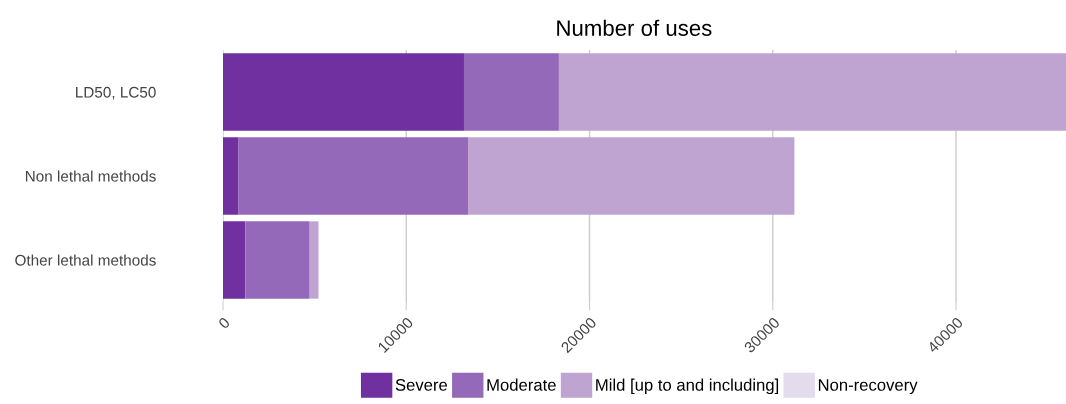 This screenshot has height=404, width=1066. Describe the element at coordinates (90, 176) in the screenshot. I see `y-tick-label: Non lethal methods` at that location.